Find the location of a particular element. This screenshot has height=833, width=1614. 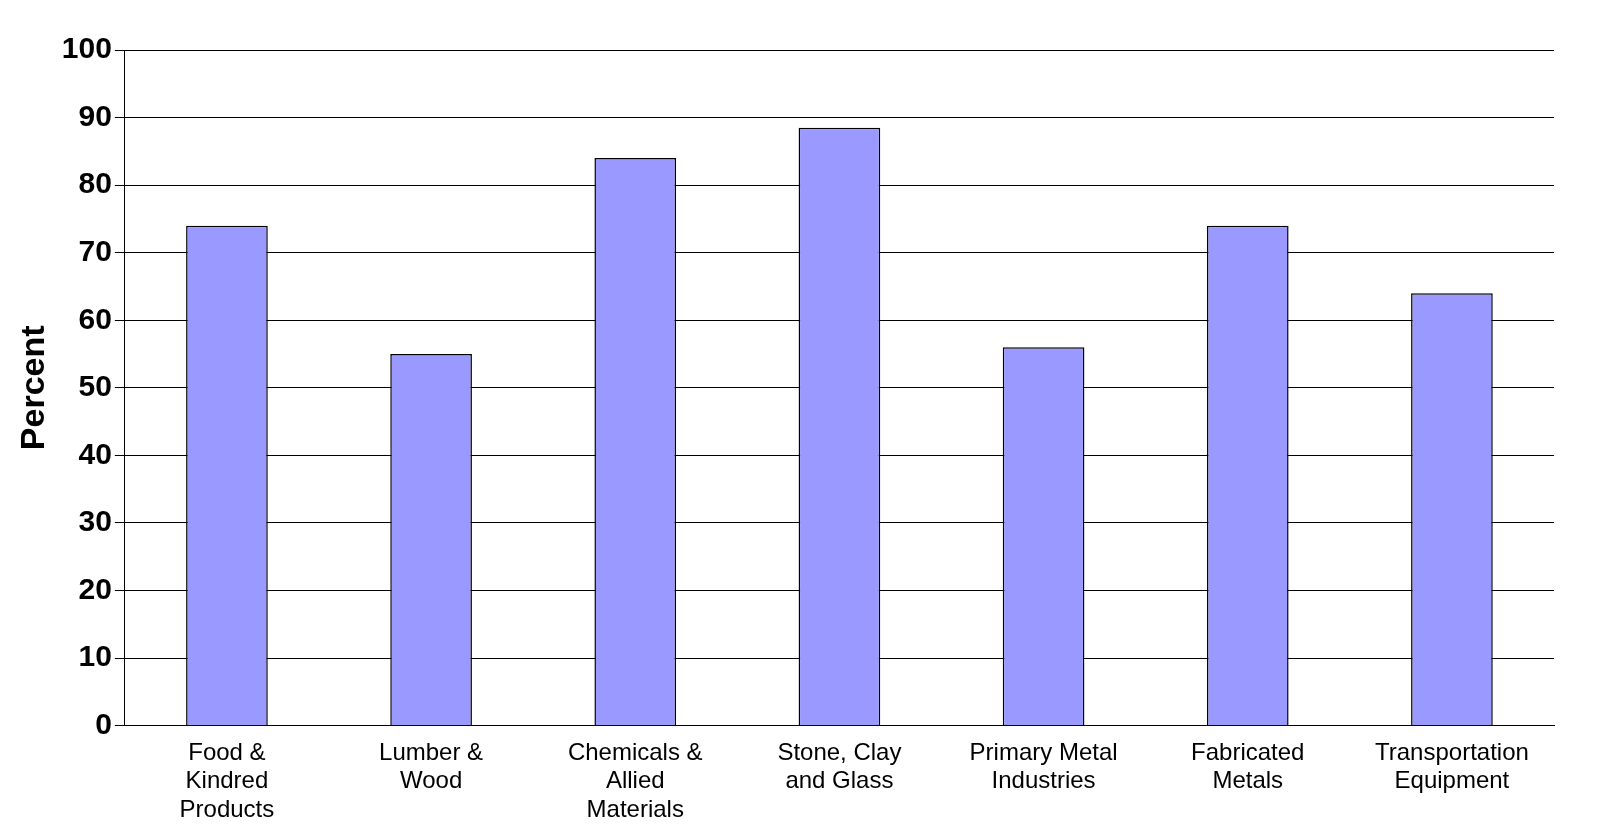

y-tick-label: 100 is located at coordinates (86, 48).